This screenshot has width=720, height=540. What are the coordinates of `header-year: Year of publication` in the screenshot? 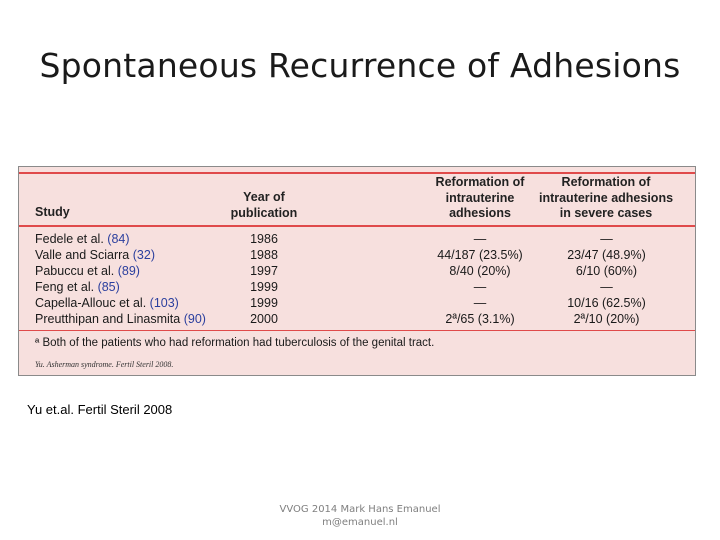 It's located at (264, 205).